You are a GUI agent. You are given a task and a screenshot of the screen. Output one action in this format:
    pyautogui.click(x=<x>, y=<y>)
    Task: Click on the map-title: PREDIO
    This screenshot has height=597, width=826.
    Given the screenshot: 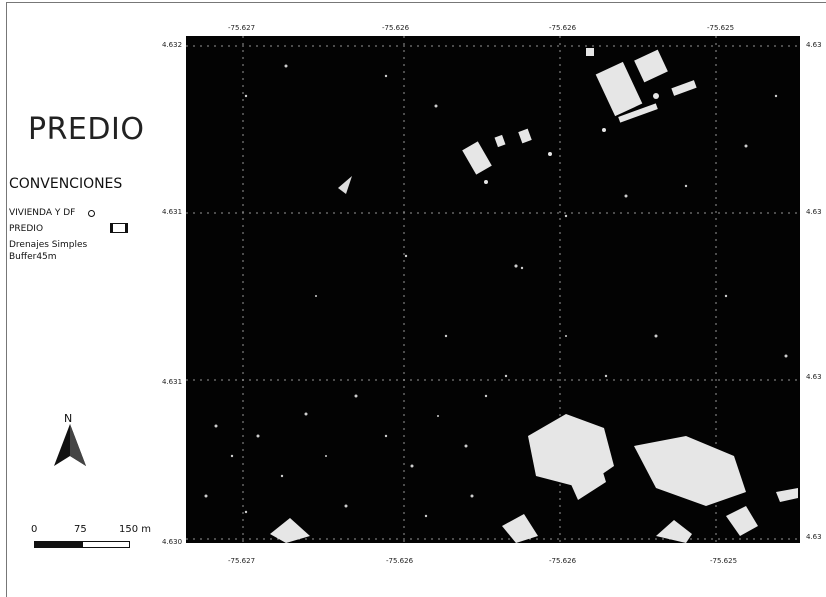 What is the action you would take?
    pyautogui.click(x=86, y=129)
    